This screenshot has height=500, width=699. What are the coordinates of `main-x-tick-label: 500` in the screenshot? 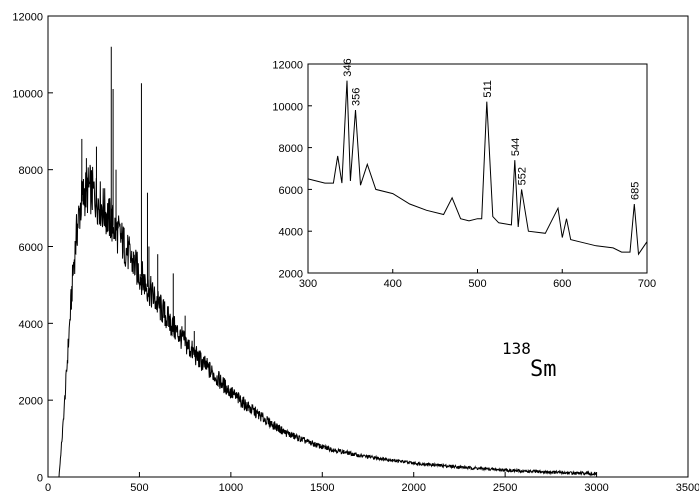 It's located at (139, 488).